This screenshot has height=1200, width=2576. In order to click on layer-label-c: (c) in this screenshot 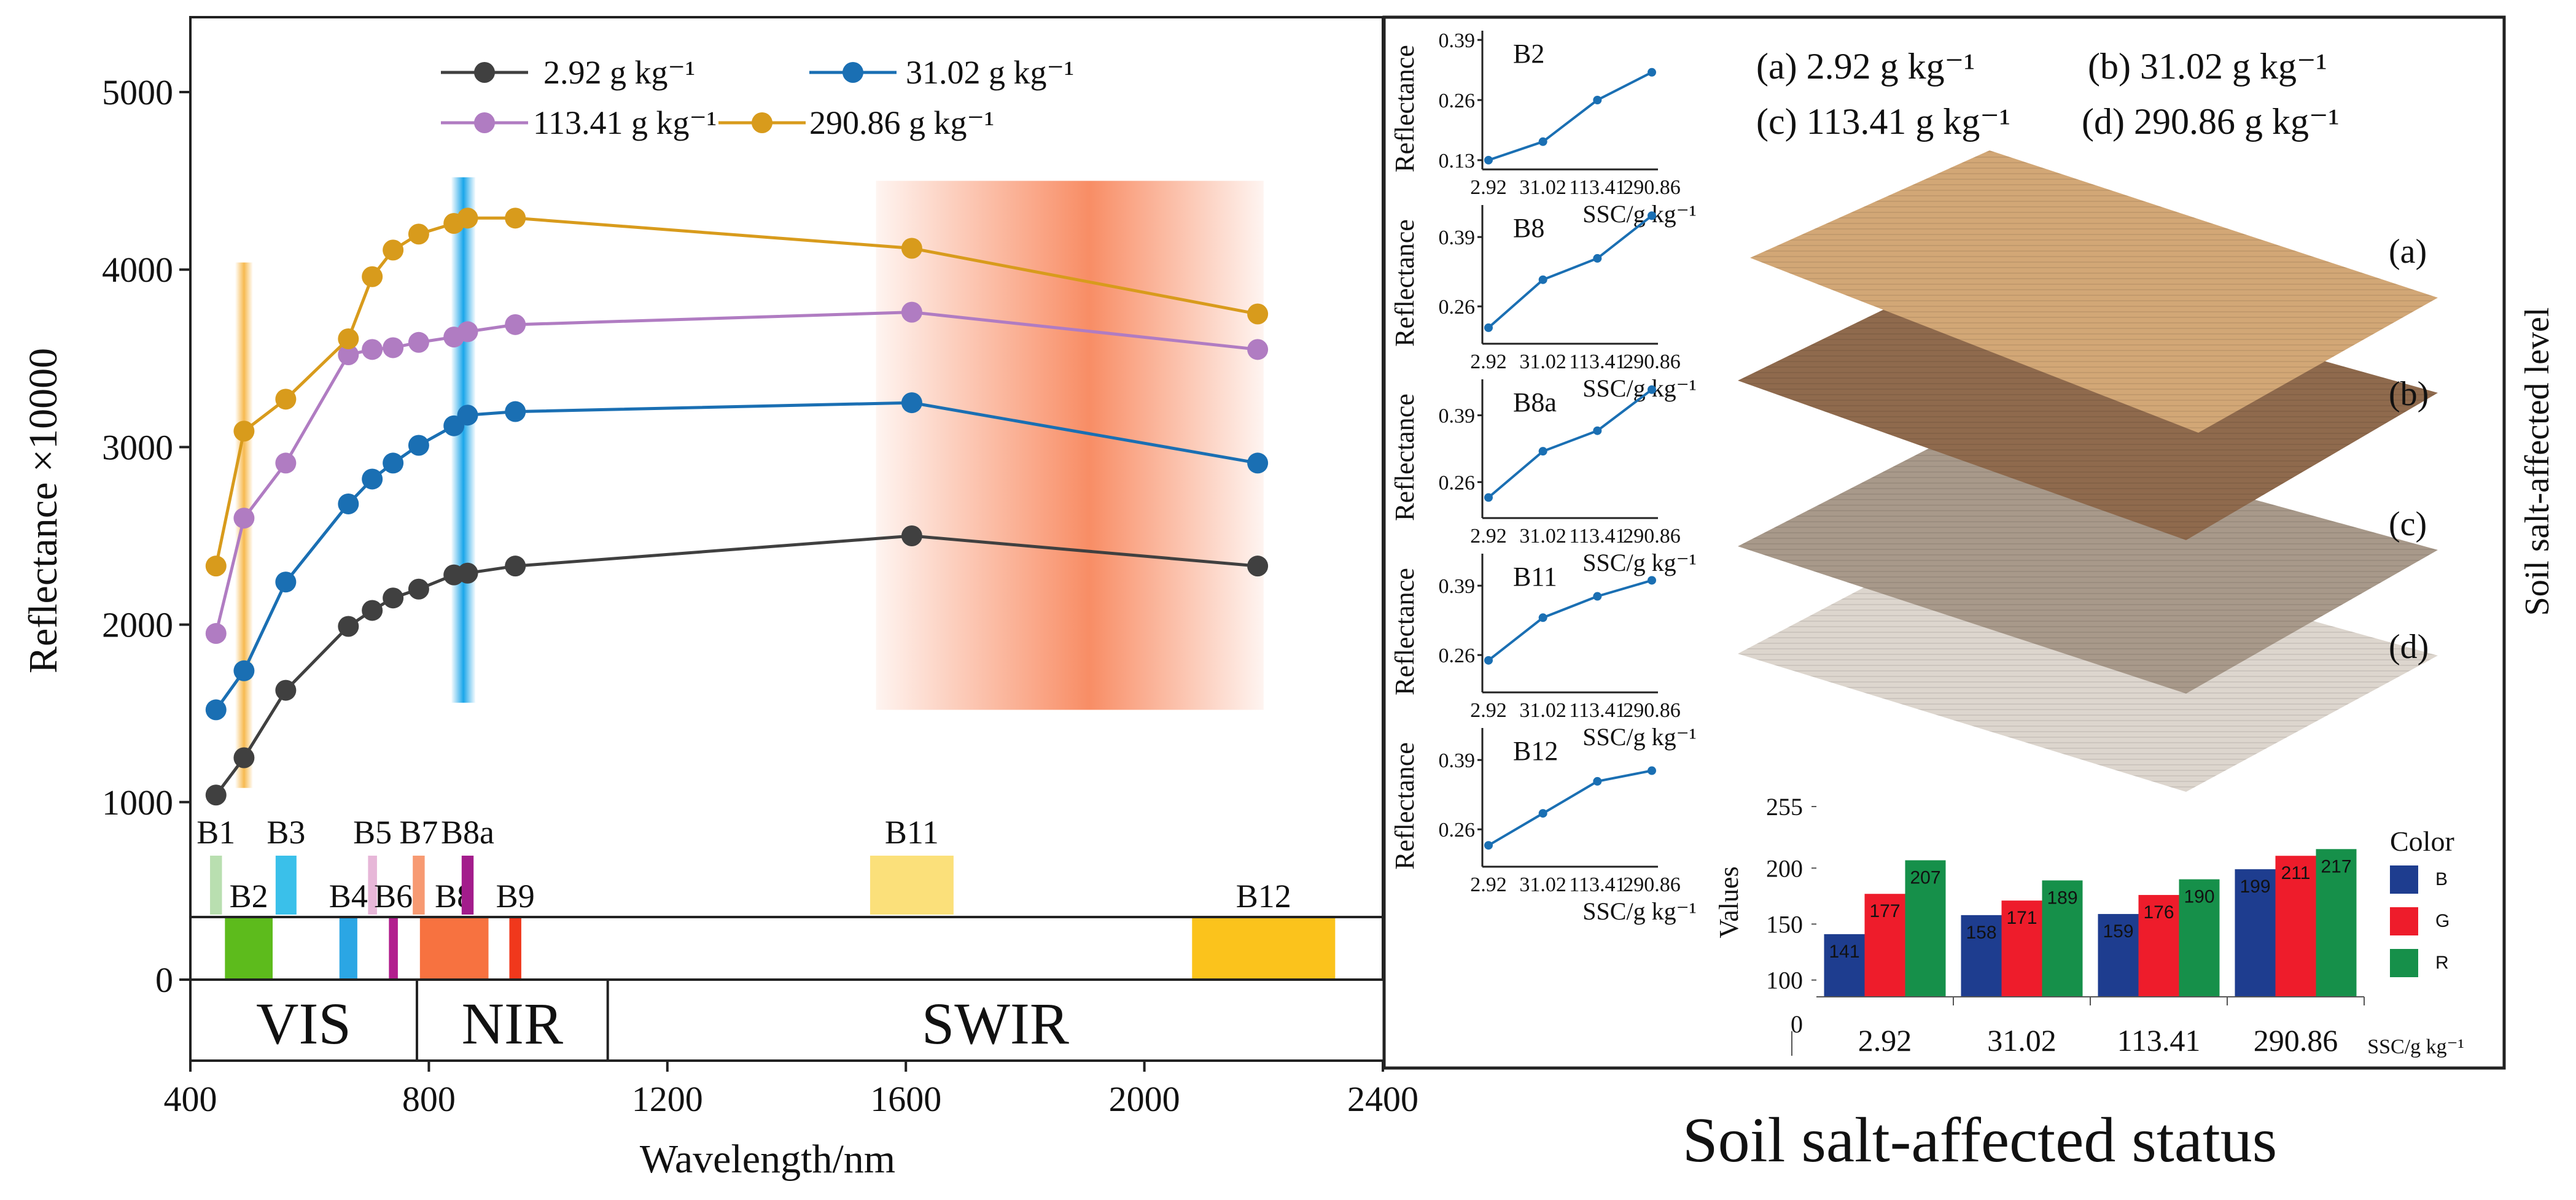, I will do `click(2408, 524)`.